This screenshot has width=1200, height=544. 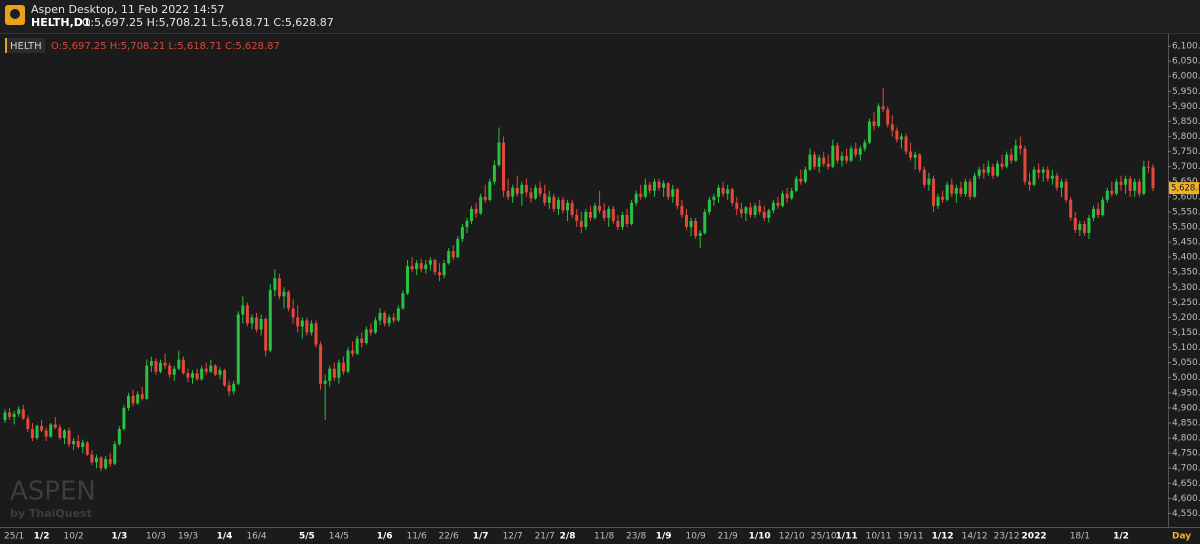 What do you see at coordinates (1186, 107) in the screenshot?
I see `y-tick-label: 5,900.00` at bounding box center [1186, 107].